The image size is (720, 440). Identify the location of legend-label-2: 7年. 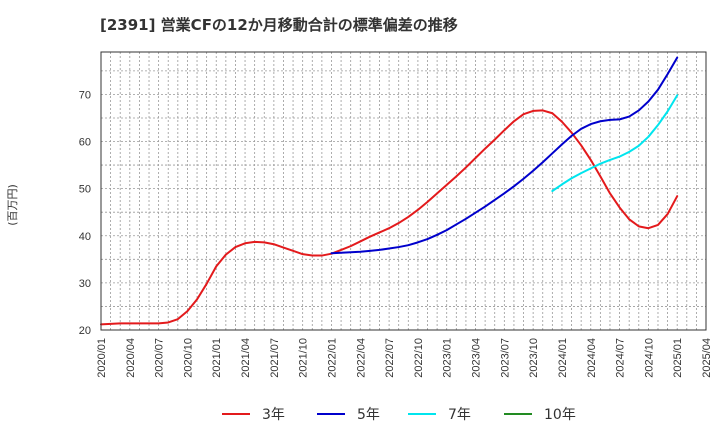
(459, 415).